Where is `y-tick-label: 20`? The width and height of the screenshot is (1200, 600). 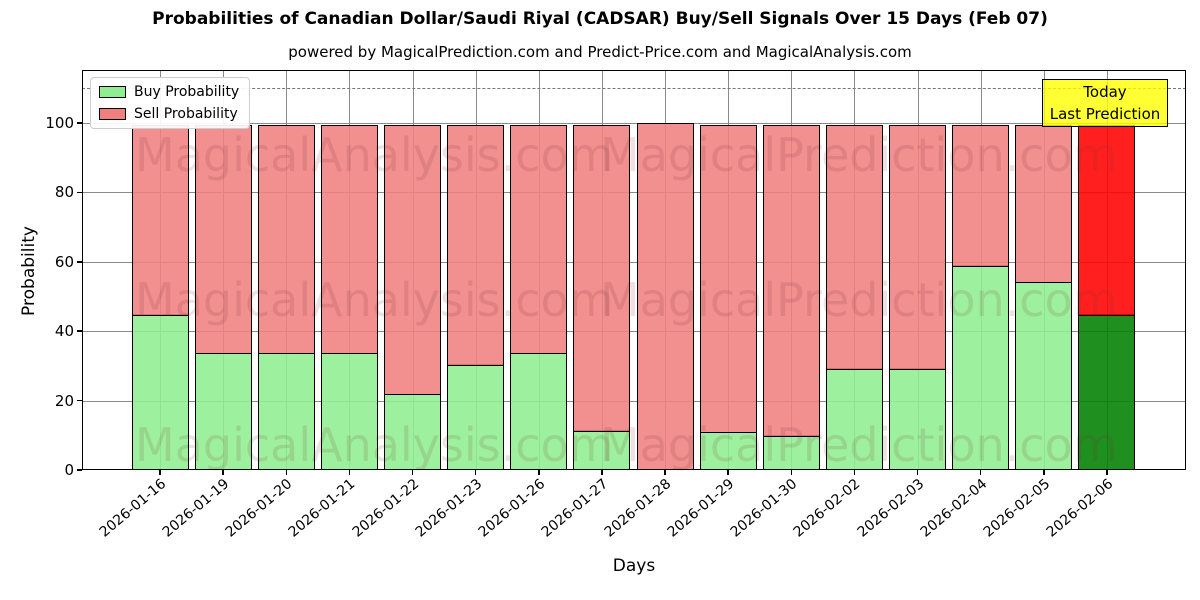 y-tick-label: 20 is located at coordinates (64, 400).